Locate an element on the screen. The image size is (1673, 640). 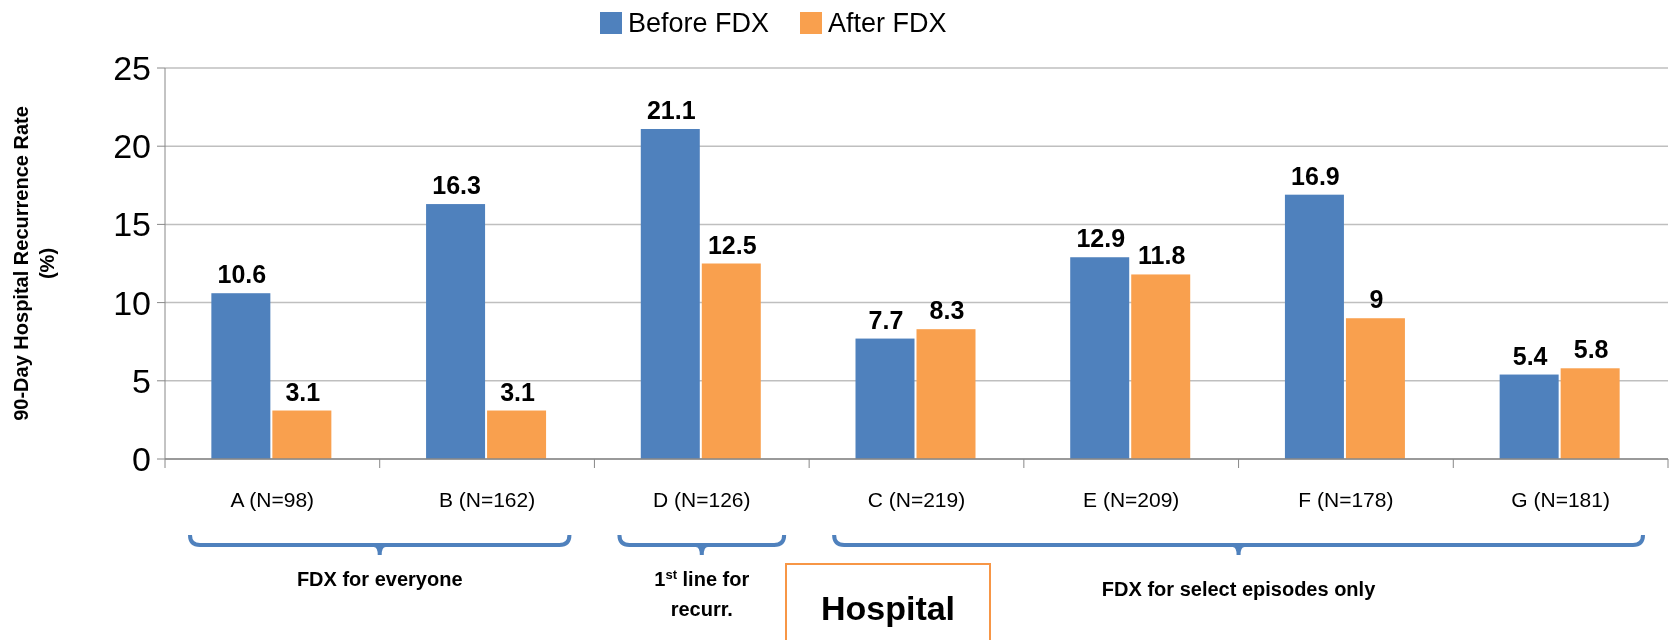
data-label: 8.3 is located at coordinates (947, 310).